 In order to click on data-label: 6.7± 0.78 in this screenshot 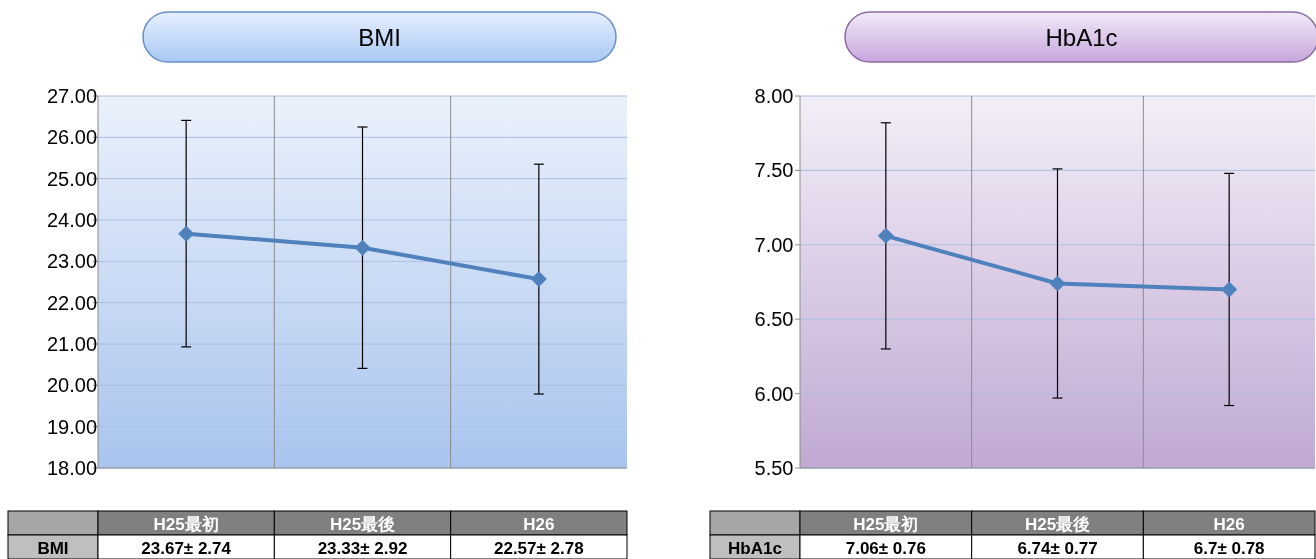, I will do `click(1229, 548)`.